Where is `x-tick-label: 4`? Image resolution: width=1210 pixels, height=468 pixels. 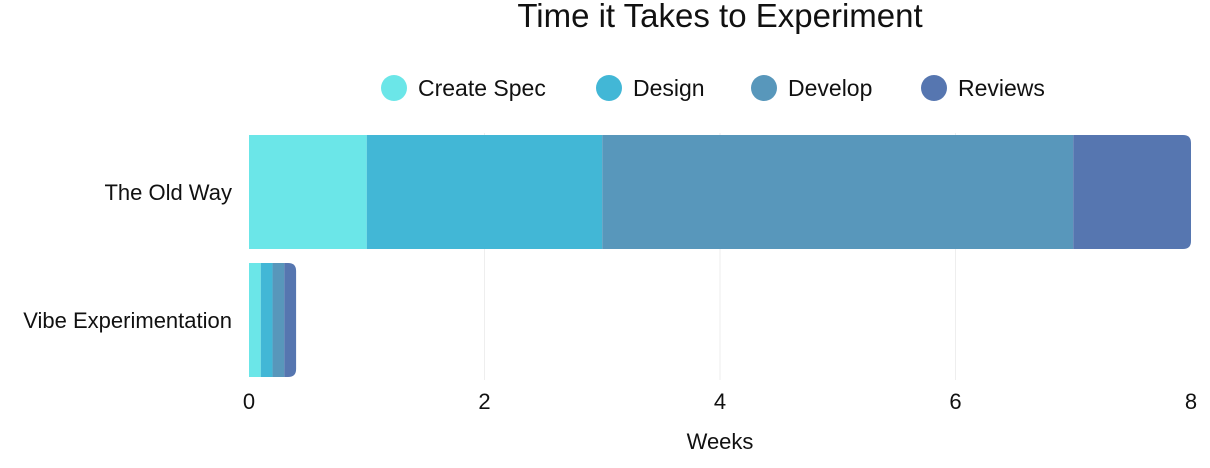 x-tick-label: 4 is located at coordinates (720, 401).